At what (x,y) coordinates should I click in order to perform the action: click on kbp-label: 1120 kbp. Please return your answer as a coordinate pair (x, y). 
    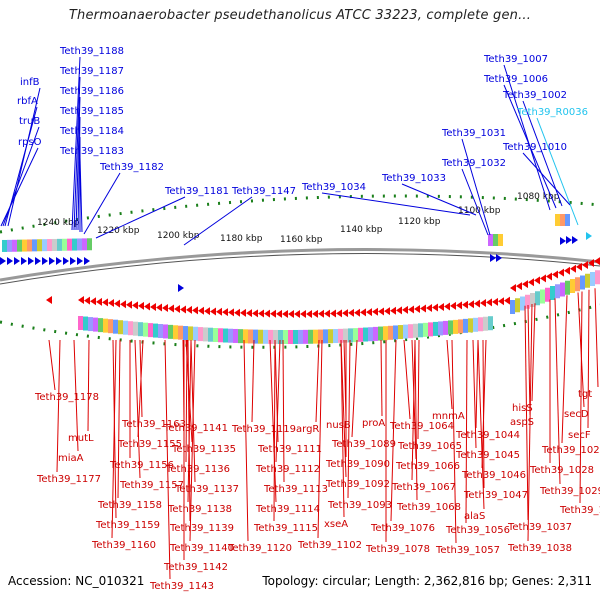
    Looking at the image, I should click on (419, 222).